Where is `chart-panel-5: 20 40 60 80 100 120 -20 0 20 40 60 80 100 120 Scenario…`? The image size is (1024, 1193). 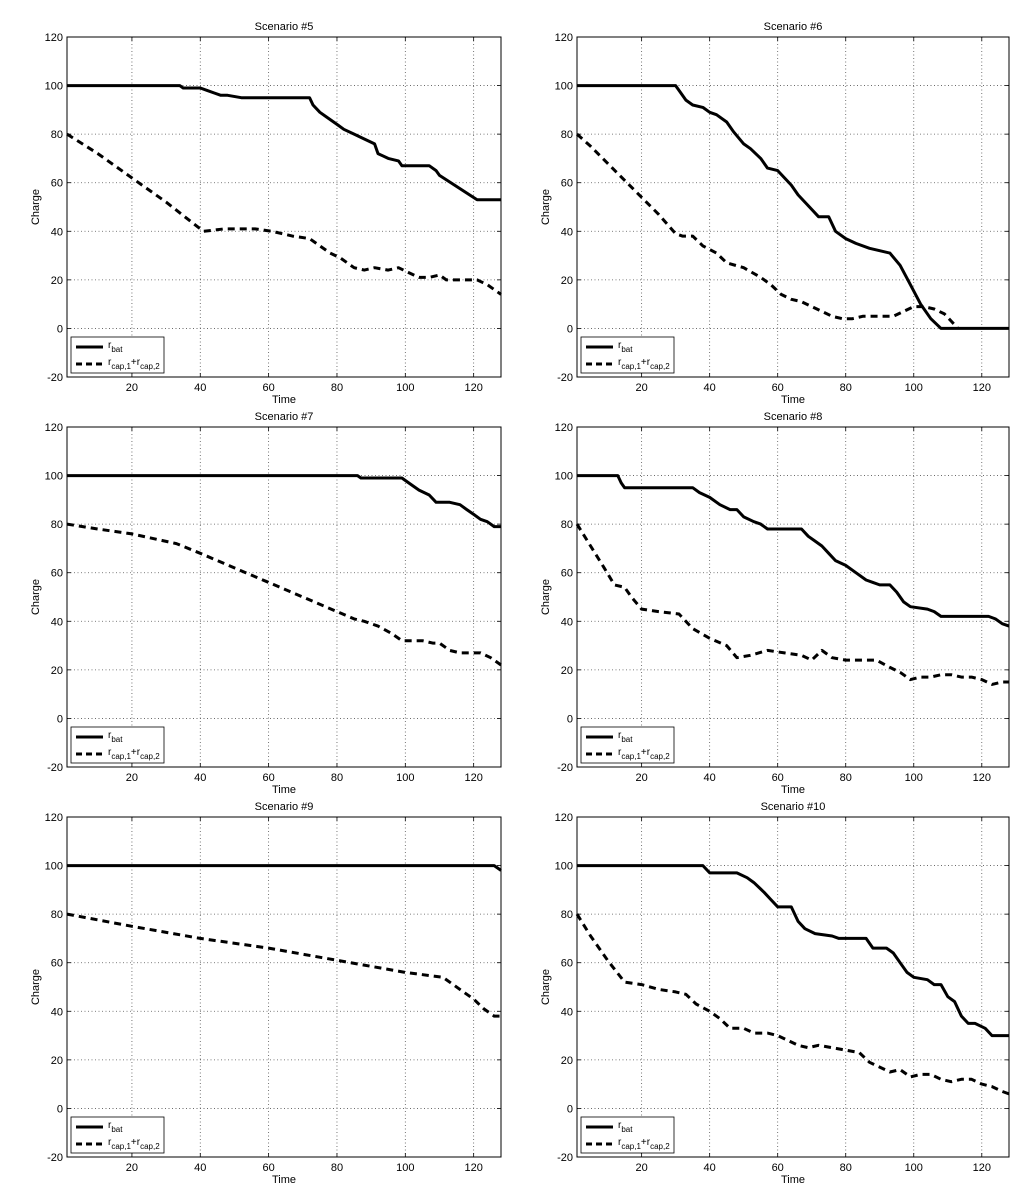
chart-panel-5: 20 40 60 80 100 120 -20 0 20 40 60 80 100 120 Scenario… is located at coordinates (266, 993).